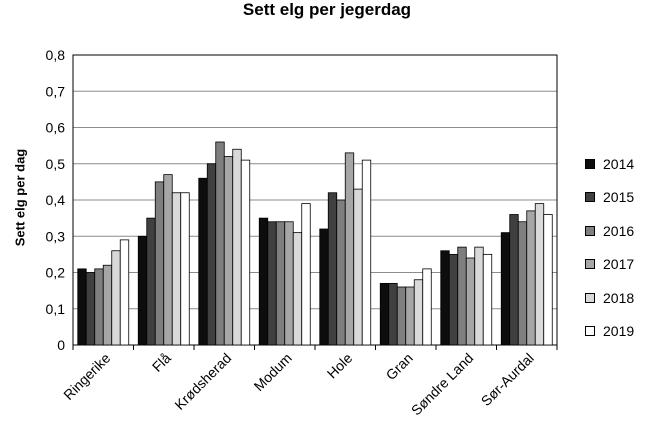 The width and height of the screenshot is (654, 435). What do you see at coordinates (161, 362) in the screenshot?
I see `x-tick-label: Flå` at bounding box center [161, 362].